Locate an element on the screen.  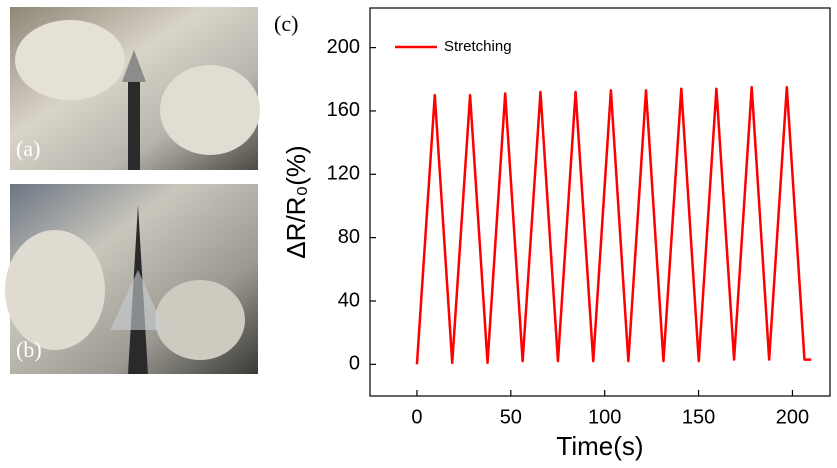
photo-a: (a) is located at coordinates (135, 88).